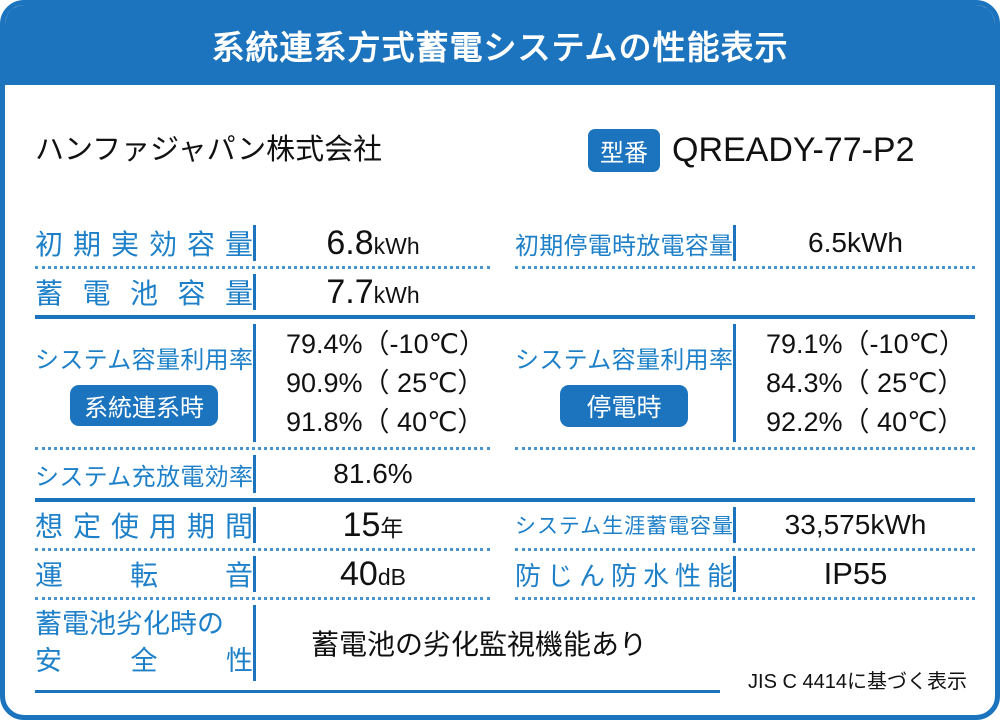  What do you see at coordinates (624, 405) in the screenshot?
I see `outage-badge: 停電時` at bounding box center [624, 405].